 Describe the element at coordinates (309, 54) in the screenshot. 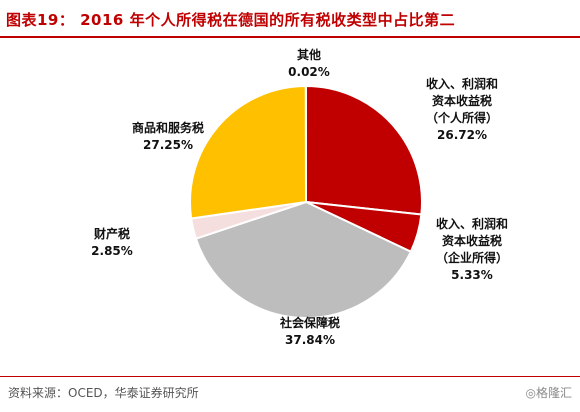

I see `slice-name-label-5-0: 其他` at that location.